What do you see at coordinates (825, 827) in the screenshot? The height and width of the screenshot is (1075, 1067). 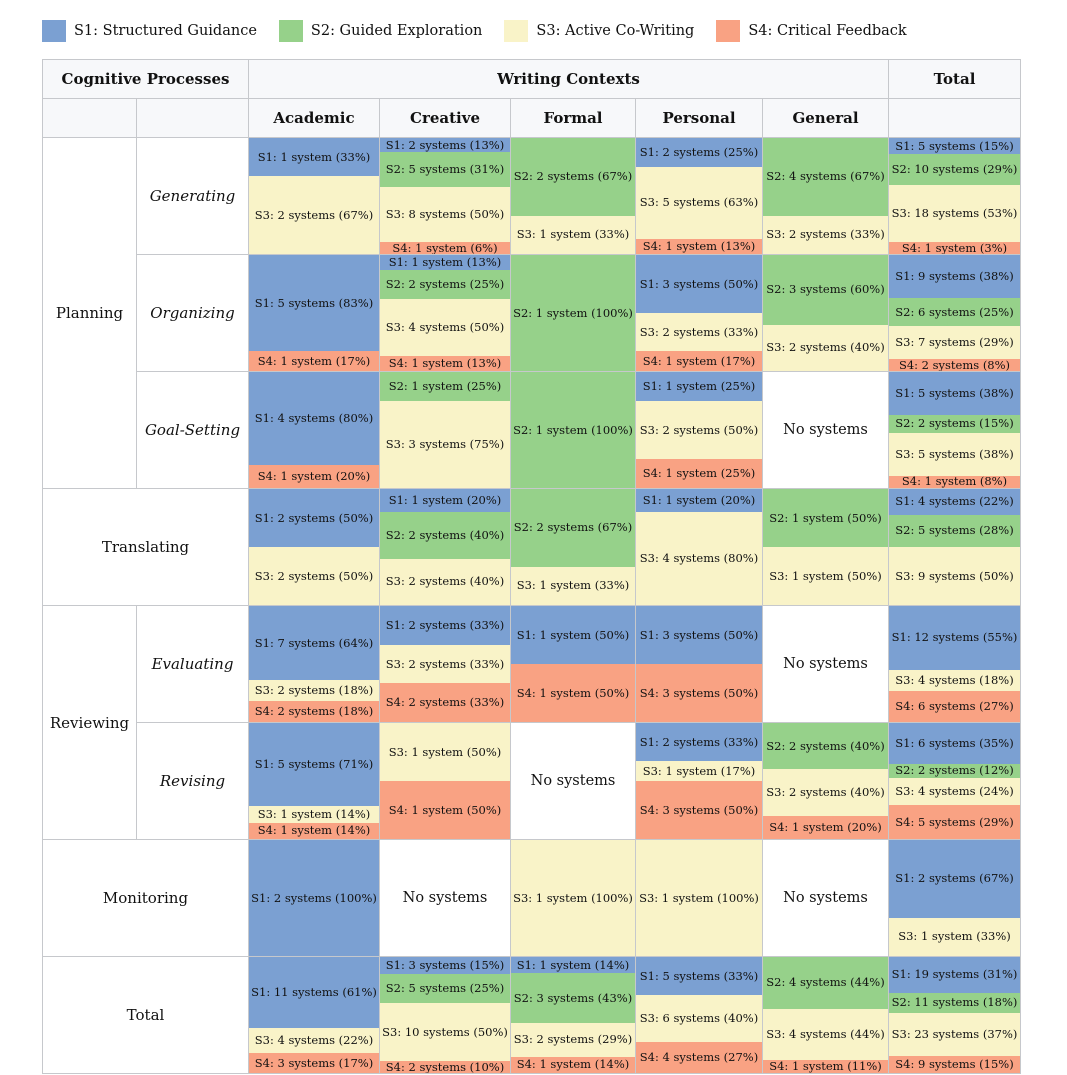 I see `segment-s4: S4: 1 system (20%)` at bounding box center [825, 827].